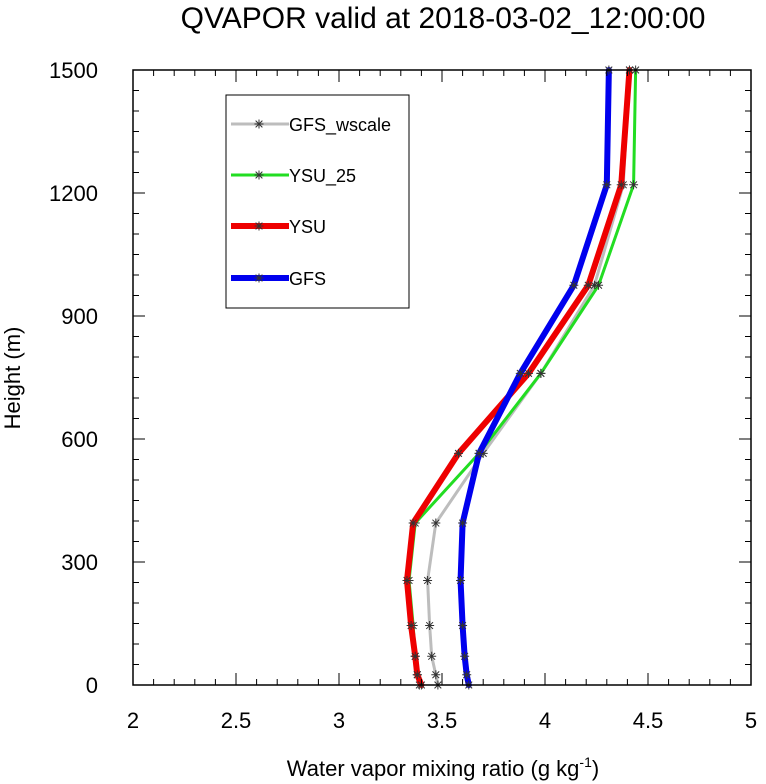 The width and height of the screenshot is (766, 784). Describe the element at coordinates (236, 720) in the screenshot. I see `x-tick-label: 2.5` at that location.